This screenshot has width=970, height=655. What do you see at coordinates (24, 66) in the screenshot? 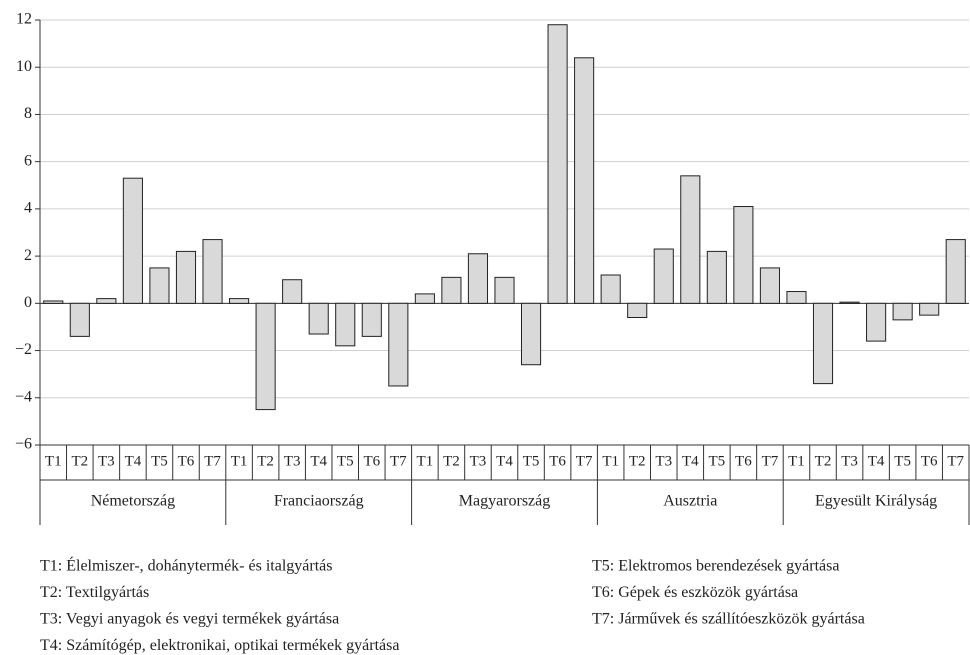
I see `y-tick-label: 10` at bounding box center [24, 66].